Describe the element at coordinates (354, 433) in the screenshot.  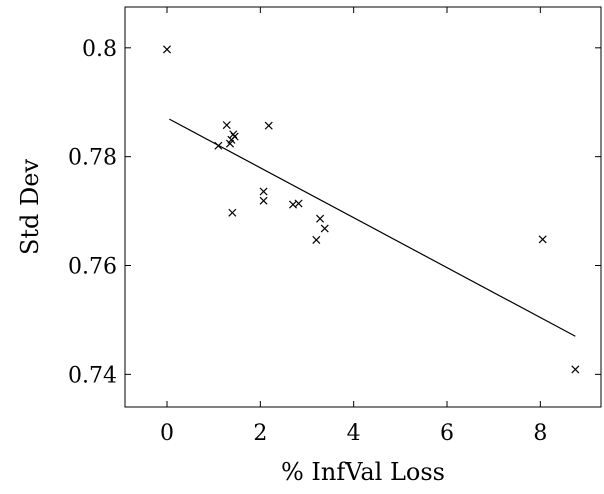
I see `x-tick-label: 4` at that location.